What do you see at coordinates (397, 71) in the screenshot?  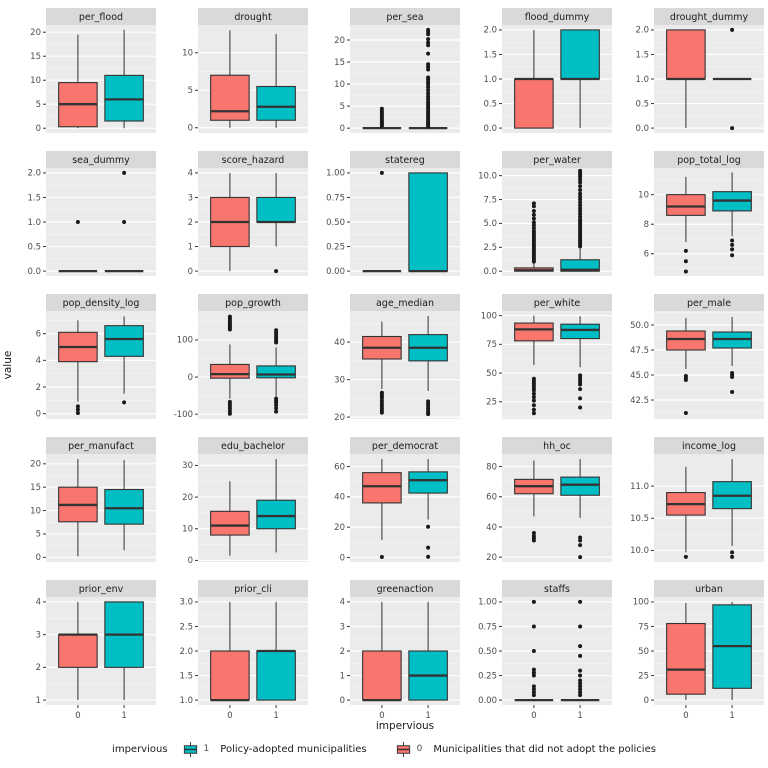 I see `panel-per_sea: 0 5 10 15 20 per_sea` at bounding box center [397, 71].